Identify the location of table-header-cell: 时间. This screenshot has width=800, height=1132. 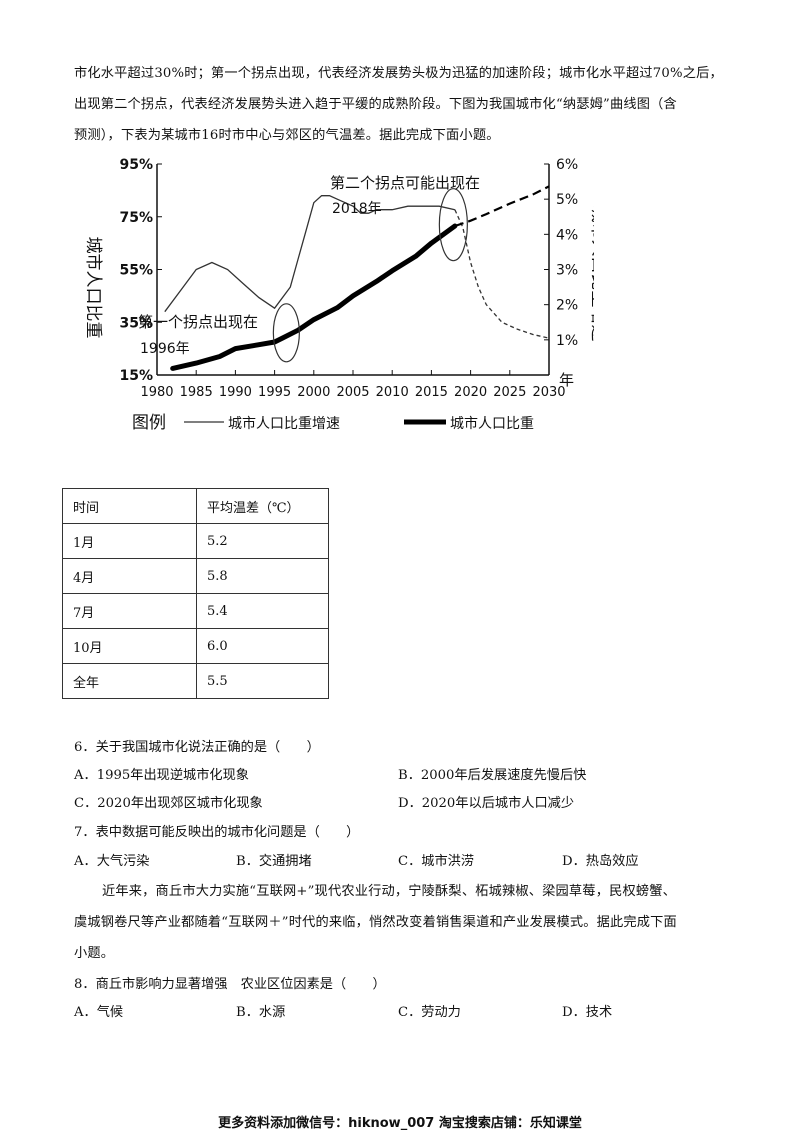
(129, 506).